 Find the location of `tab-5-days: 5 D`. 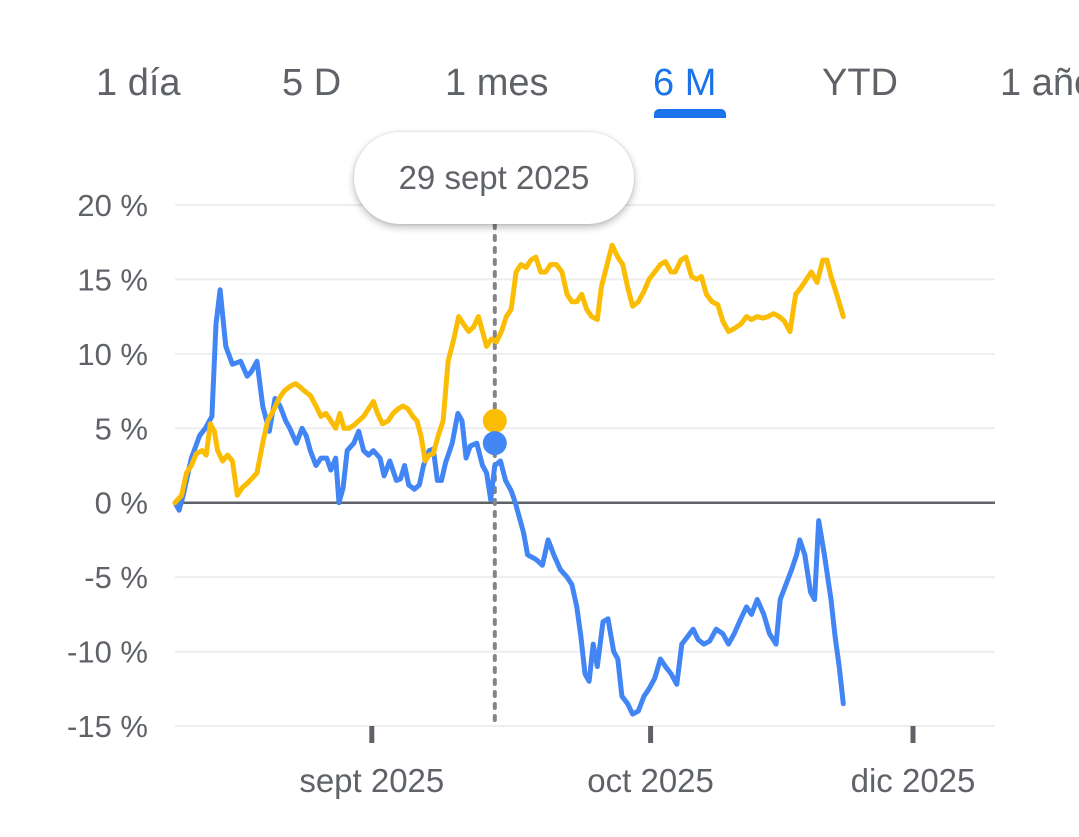

tab-5-days: 5 D is located at coordinates (312, 83).